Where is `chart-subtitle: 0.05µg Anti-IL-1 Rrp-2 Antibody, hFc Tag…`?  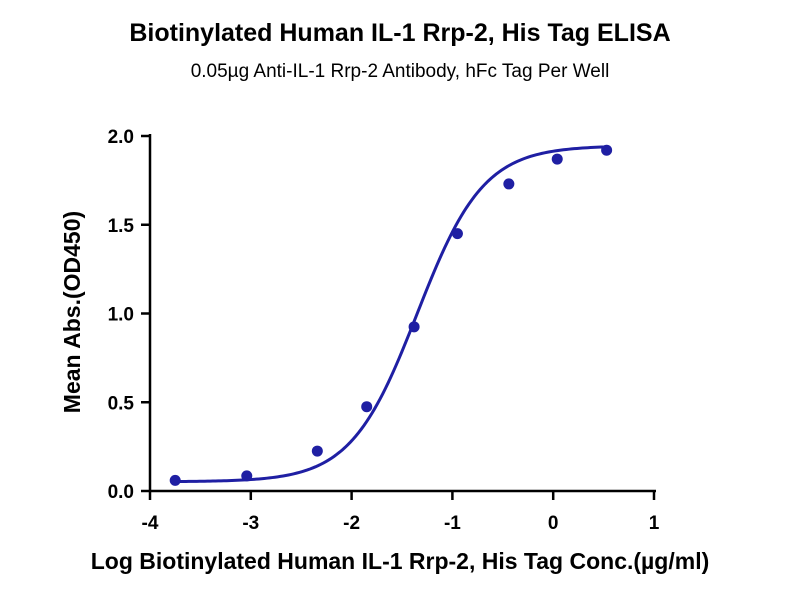
chart-subtitle: 0.05µg Anti-IL-1 Rrp-2 Antibody, hFc Tag… is located at coordinates (400, 71).